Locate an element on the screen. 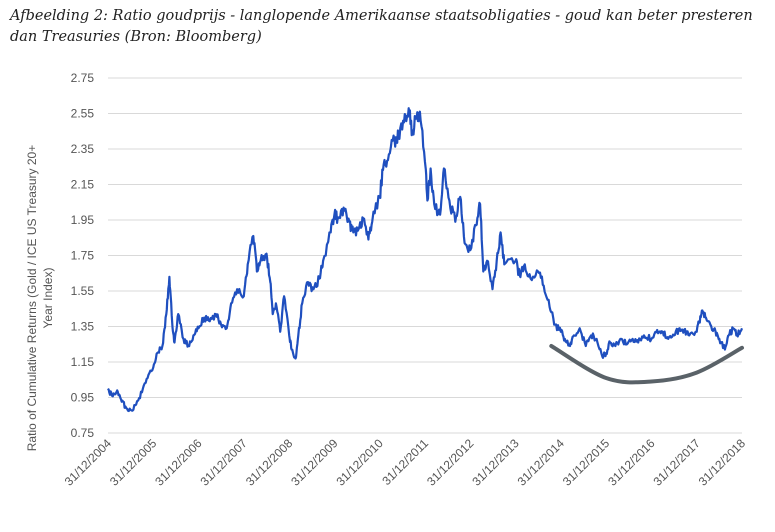 This screenshot has width=775, height=532. y-tick-label: 2.75 is located at coordinates (83, 78).